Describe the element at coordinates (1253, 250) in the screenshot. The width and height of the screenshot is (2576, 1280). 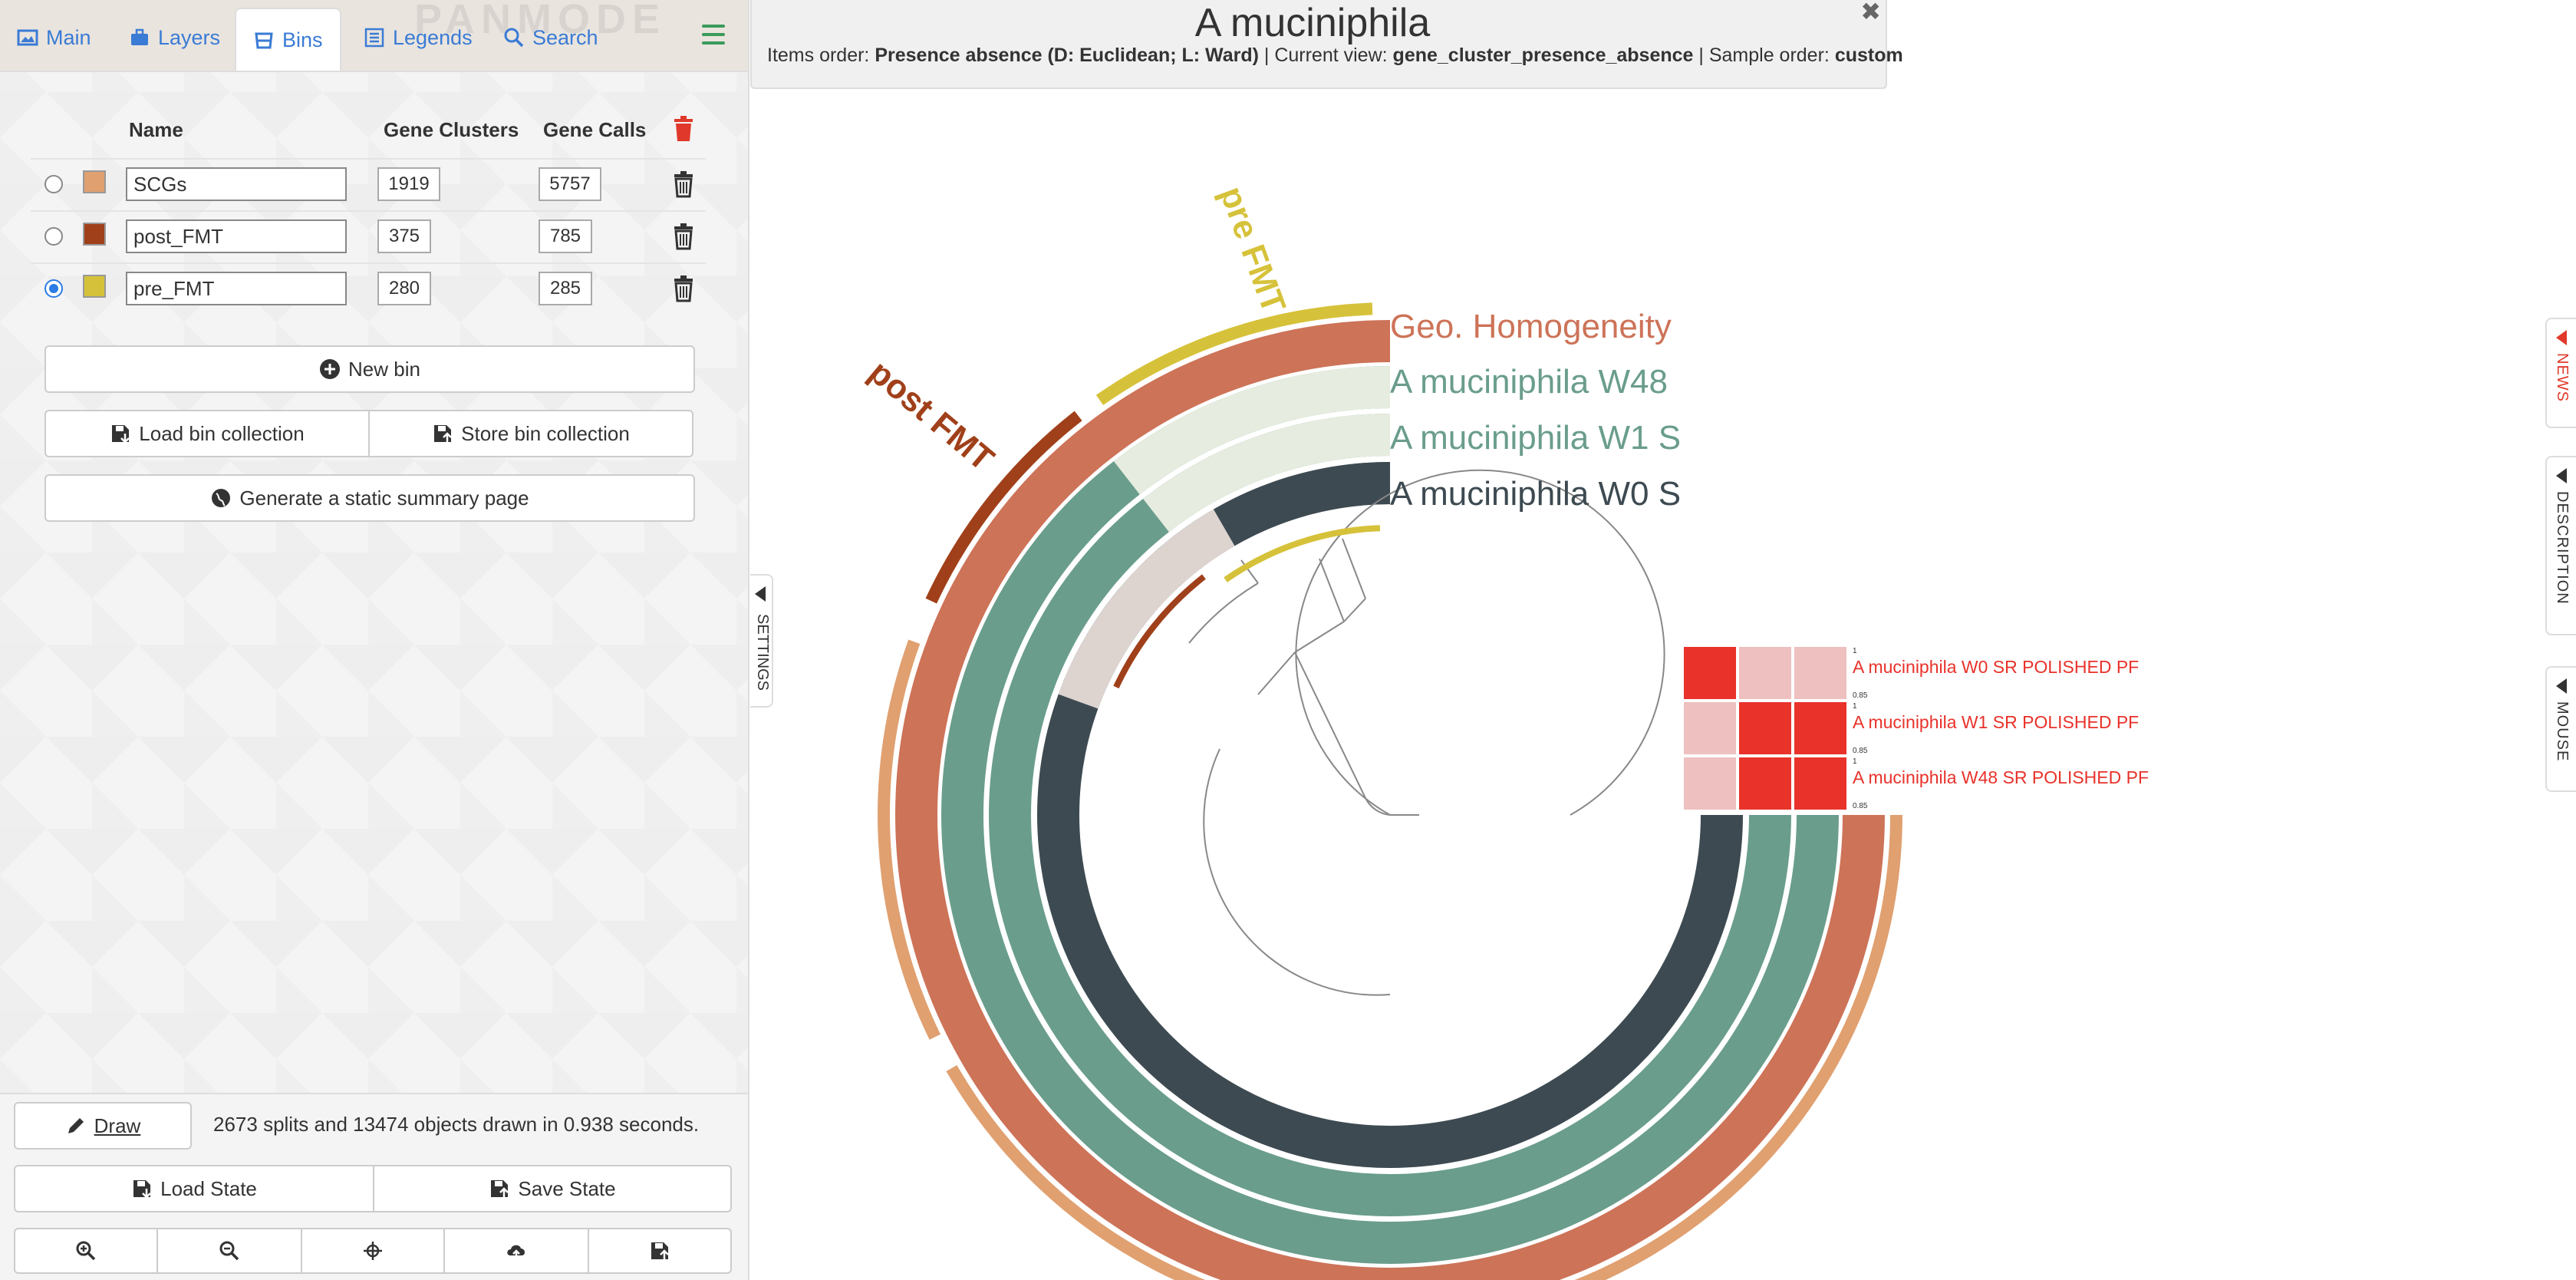
I see `bin-label: pre FMT` at that location.